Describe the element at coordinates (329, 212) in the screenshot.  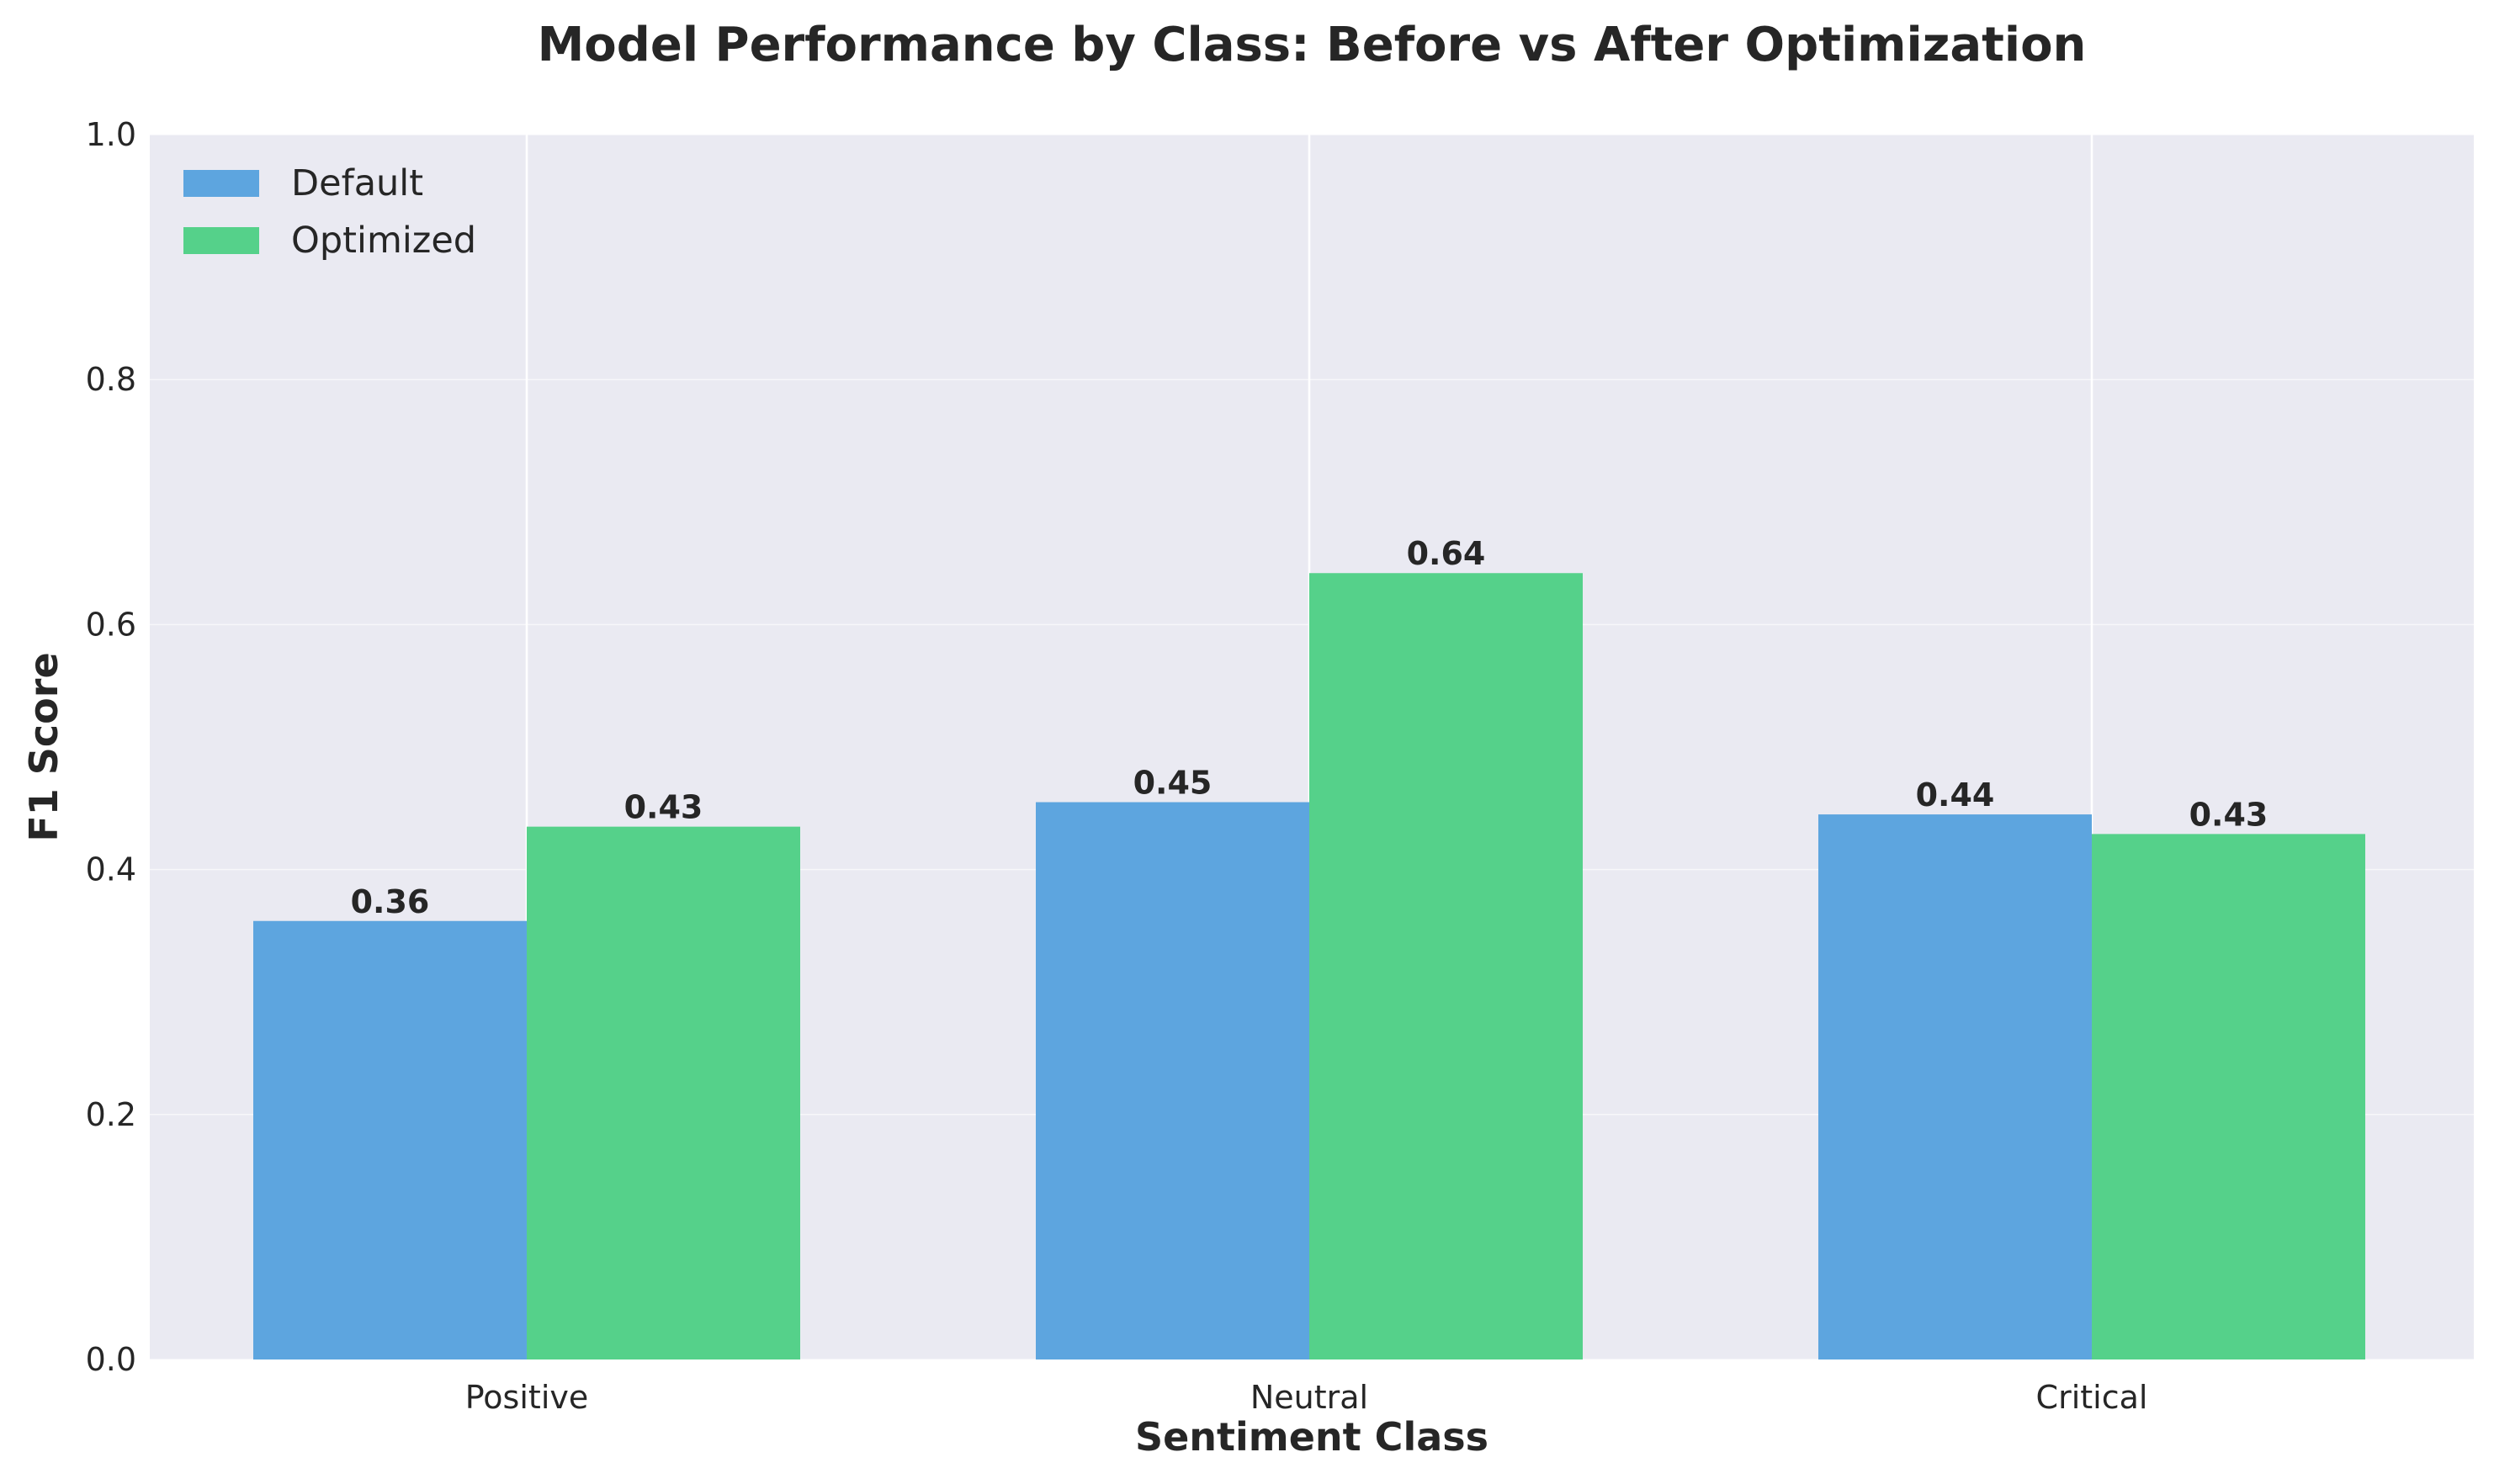
I see `legend: Default Optimized` at that location.